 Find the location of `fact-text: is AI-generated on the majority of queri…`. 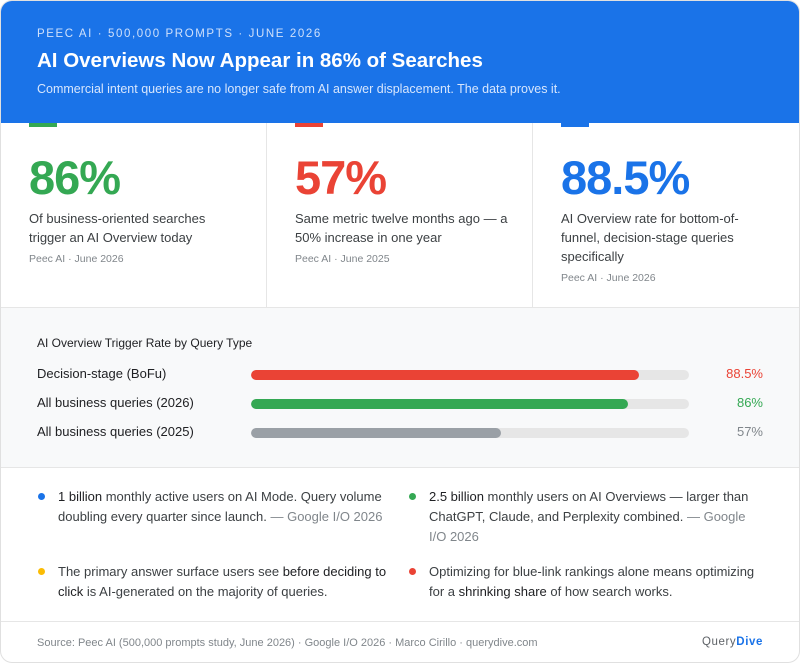

fact-text: is AI-generated on the majority of queri… is located at coordinates (205, 591).